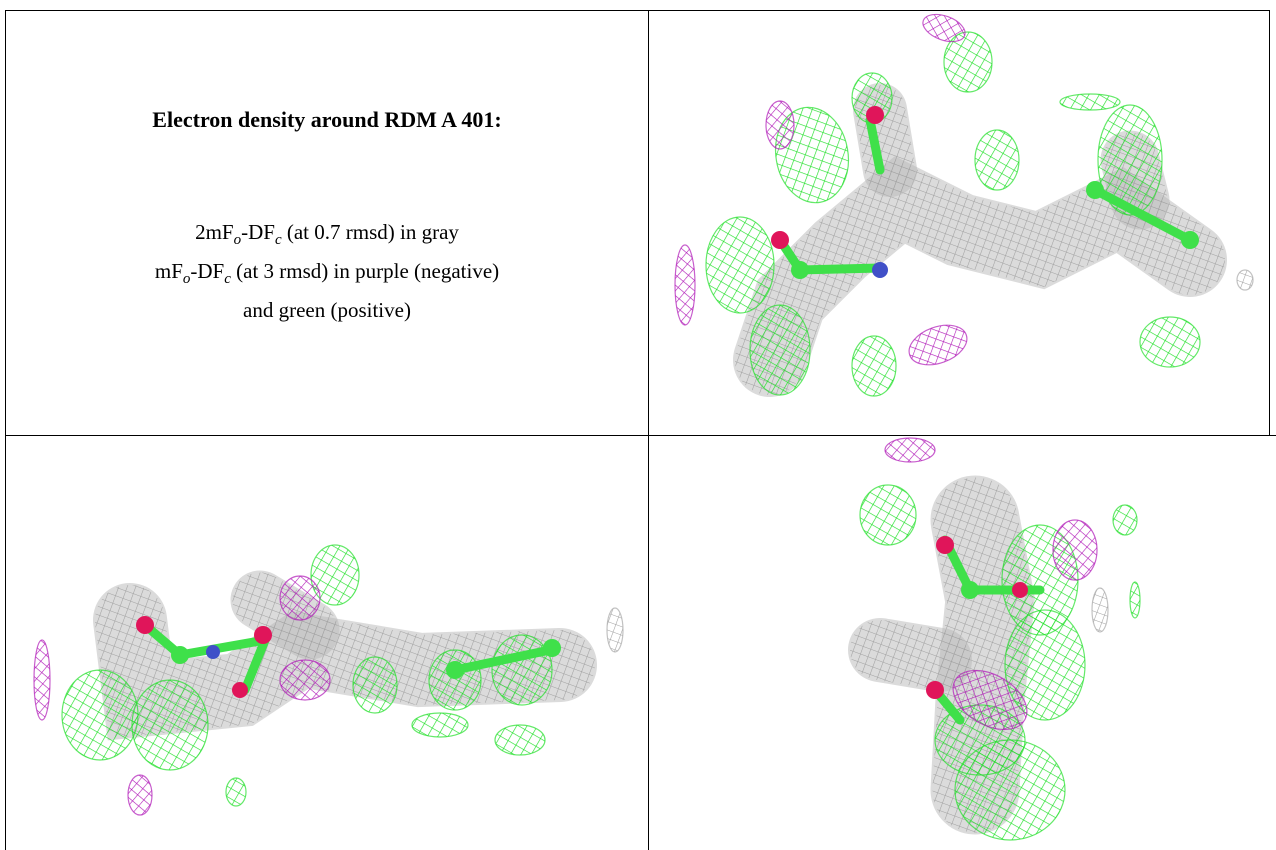  I want to click on caption-line: 2mFo-DFc (at 0.7 rmsd) in gray, so click(327, 236).